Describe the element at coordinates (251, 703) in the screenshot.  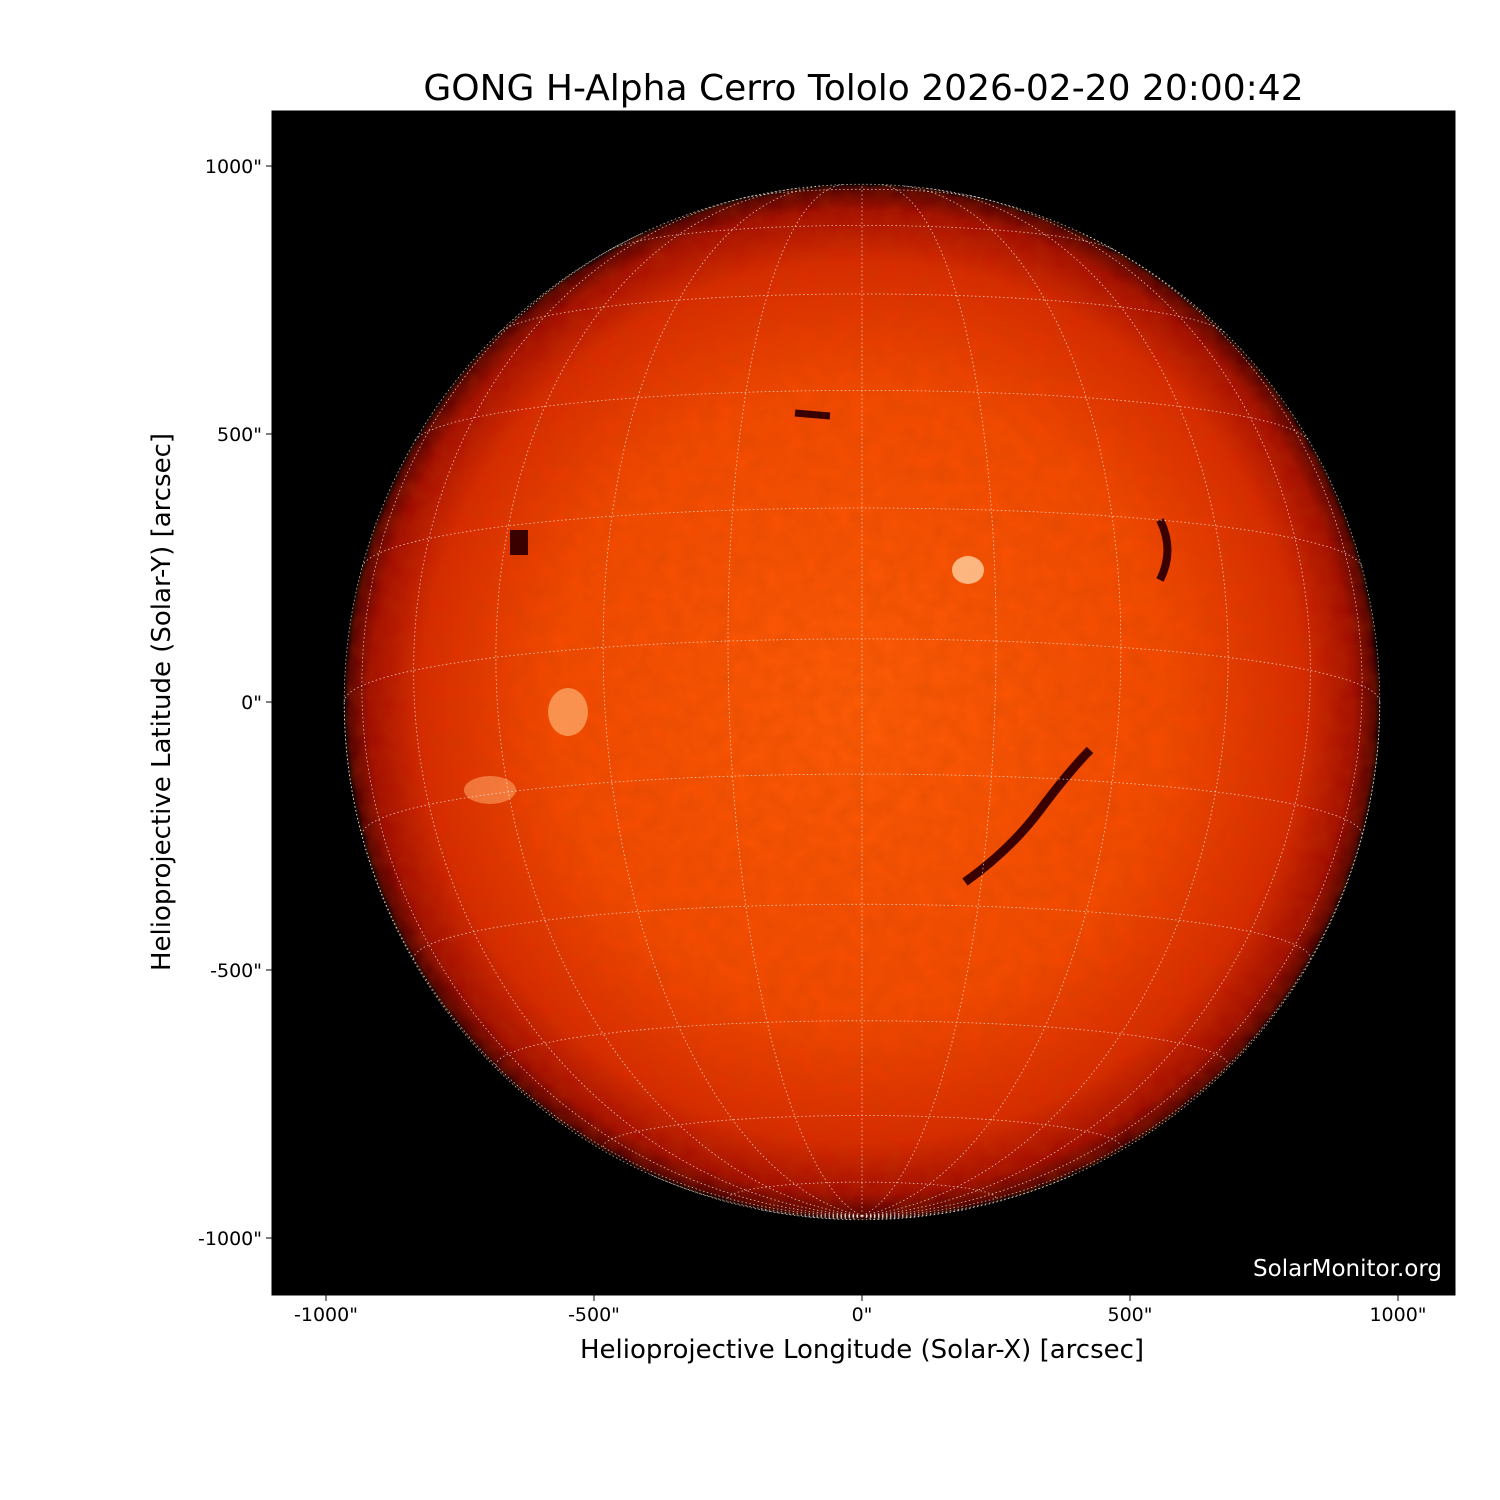
I see `y-tick-label: 0"` at that location.